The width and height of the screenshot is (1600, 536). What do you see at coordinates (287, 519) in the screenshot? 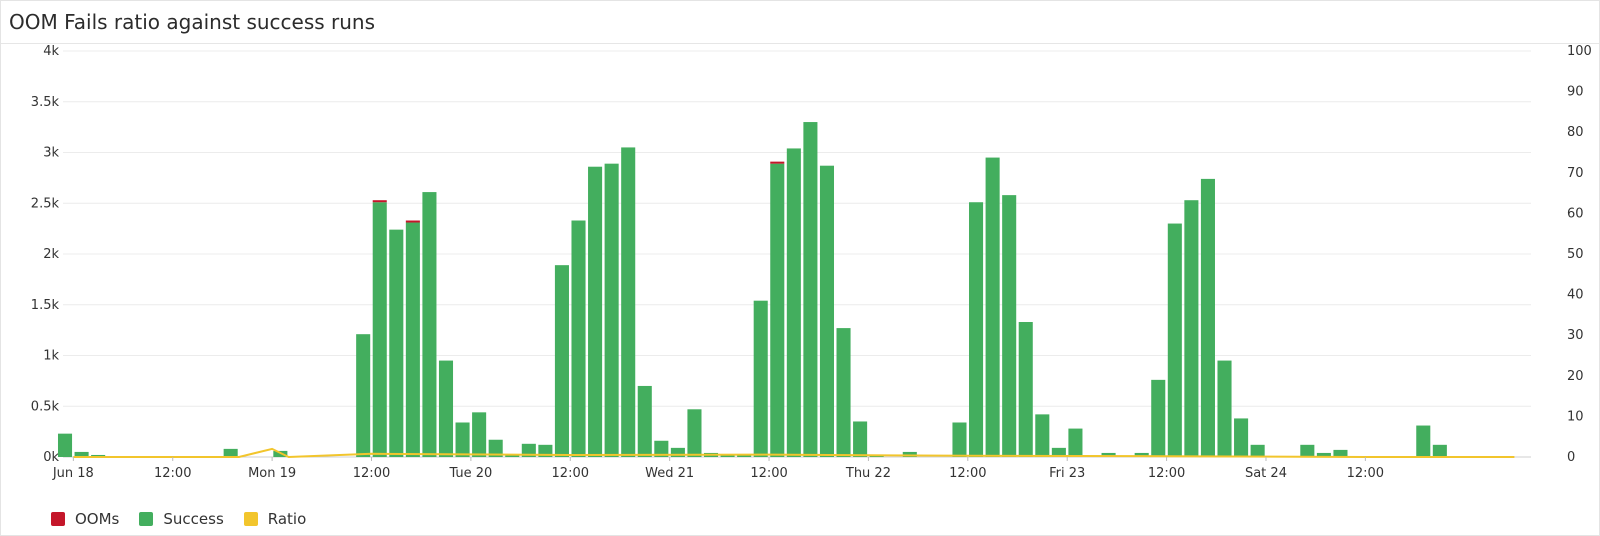
I see `legend-label-ratio: Ratio` at bounding box center [287, 519].